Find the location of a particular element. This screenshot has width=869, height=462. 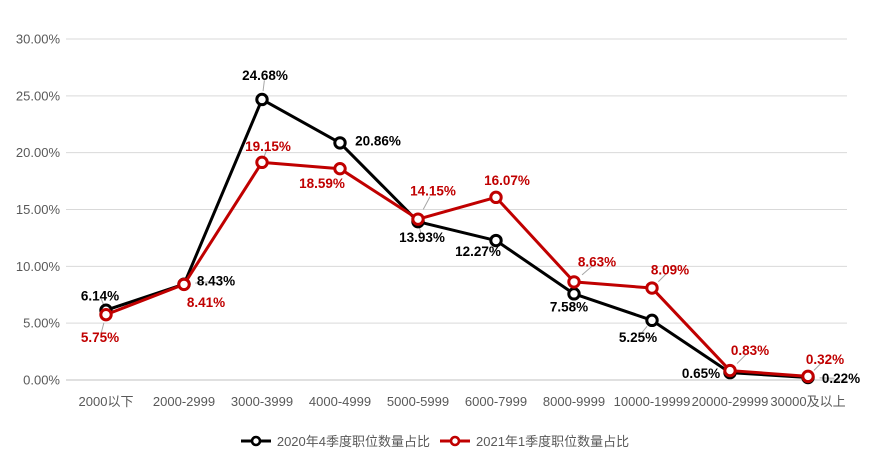

data-label: 14.15% is located at coordinates (433, 191).